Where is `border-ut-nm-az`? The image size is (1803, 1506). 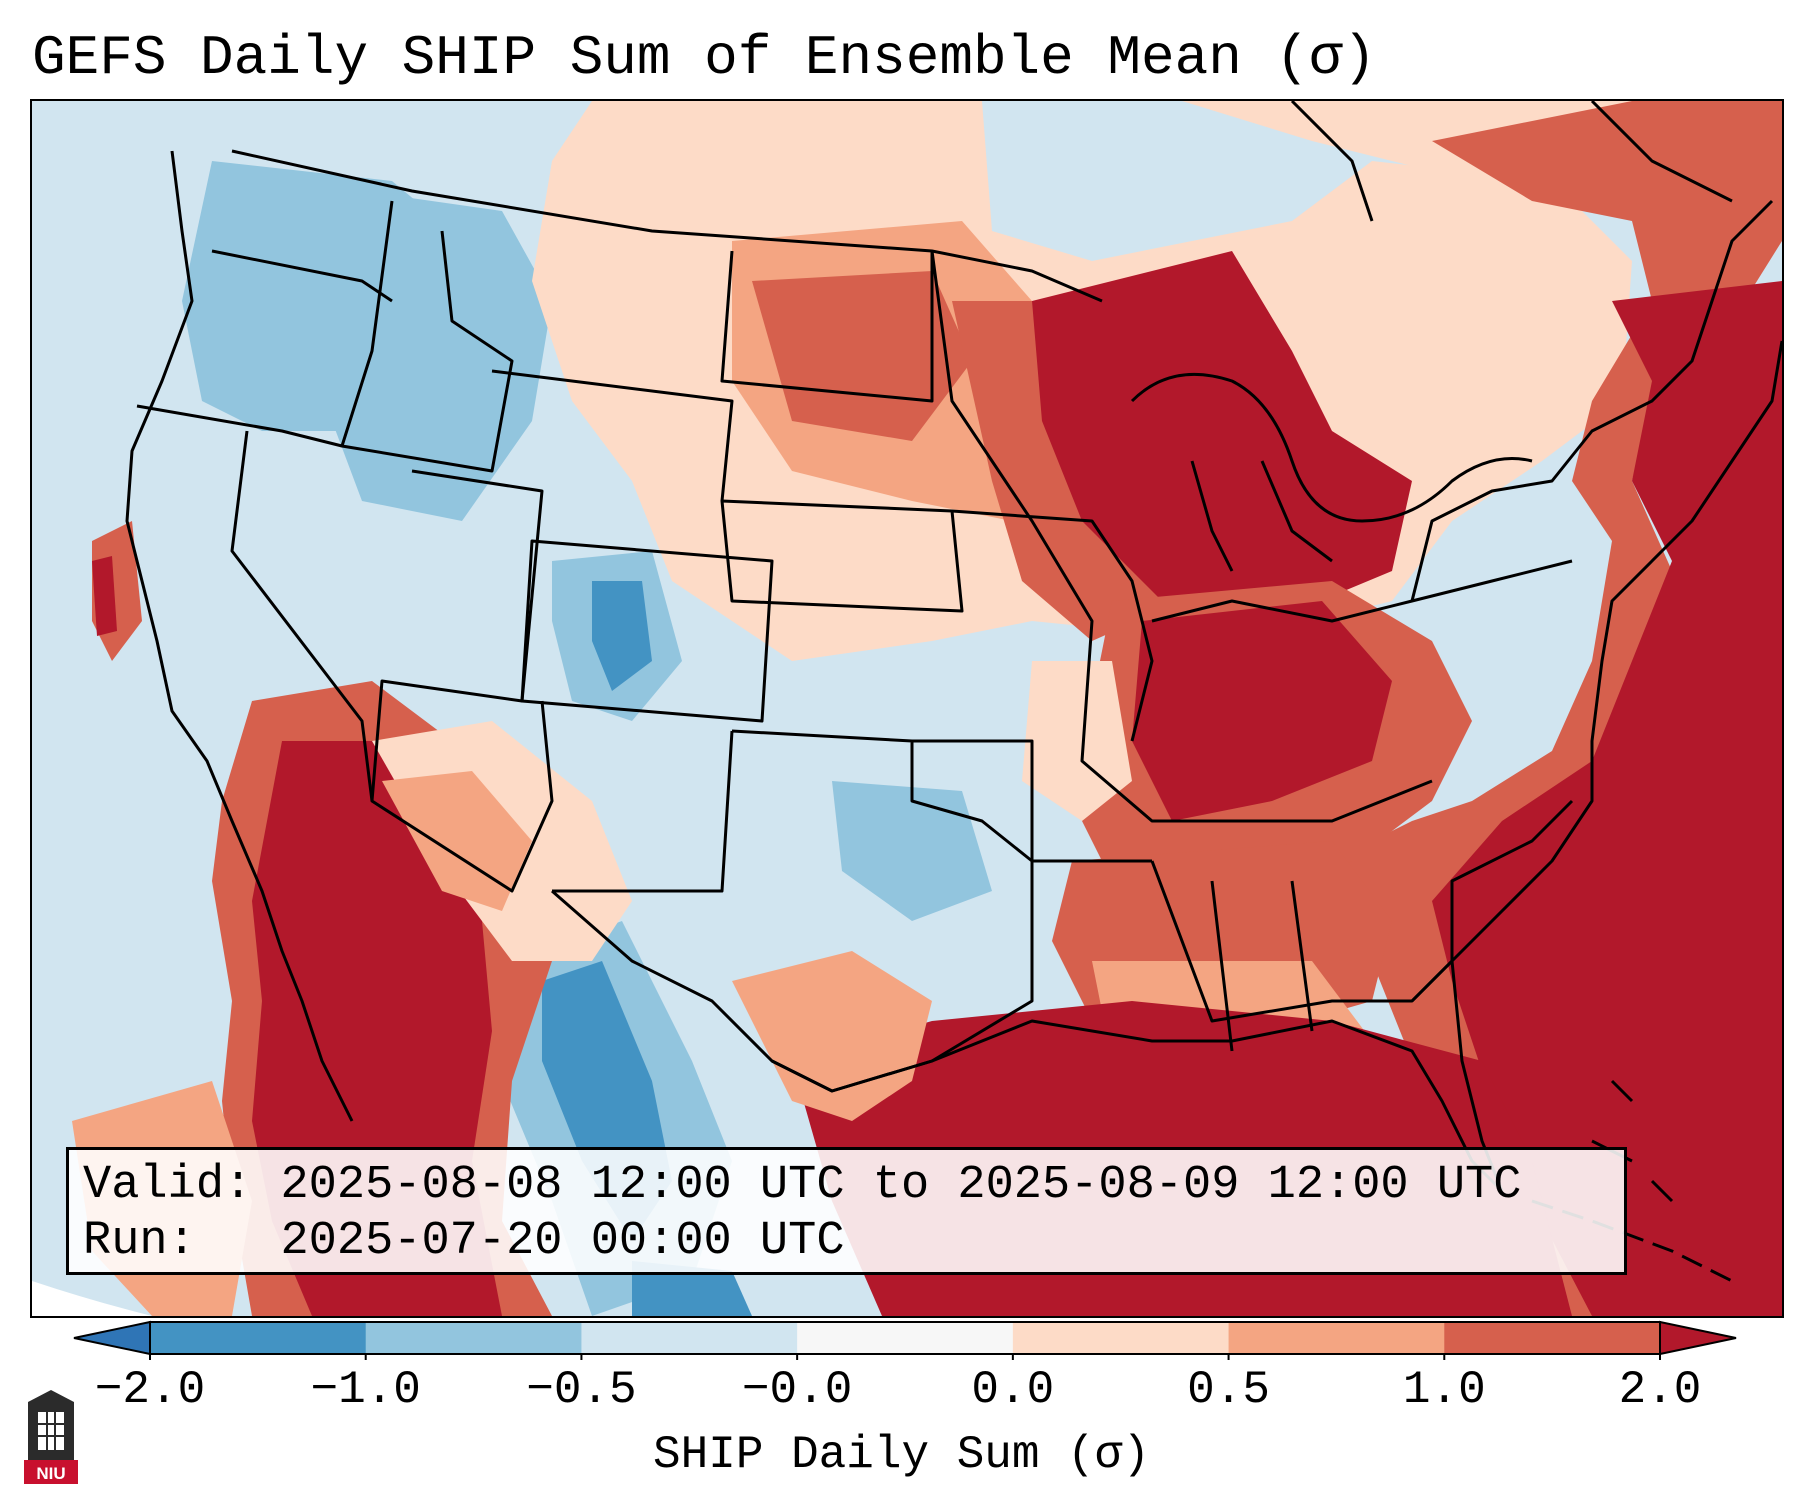
border-ut-nm-az is located at coordinates (462, 681).